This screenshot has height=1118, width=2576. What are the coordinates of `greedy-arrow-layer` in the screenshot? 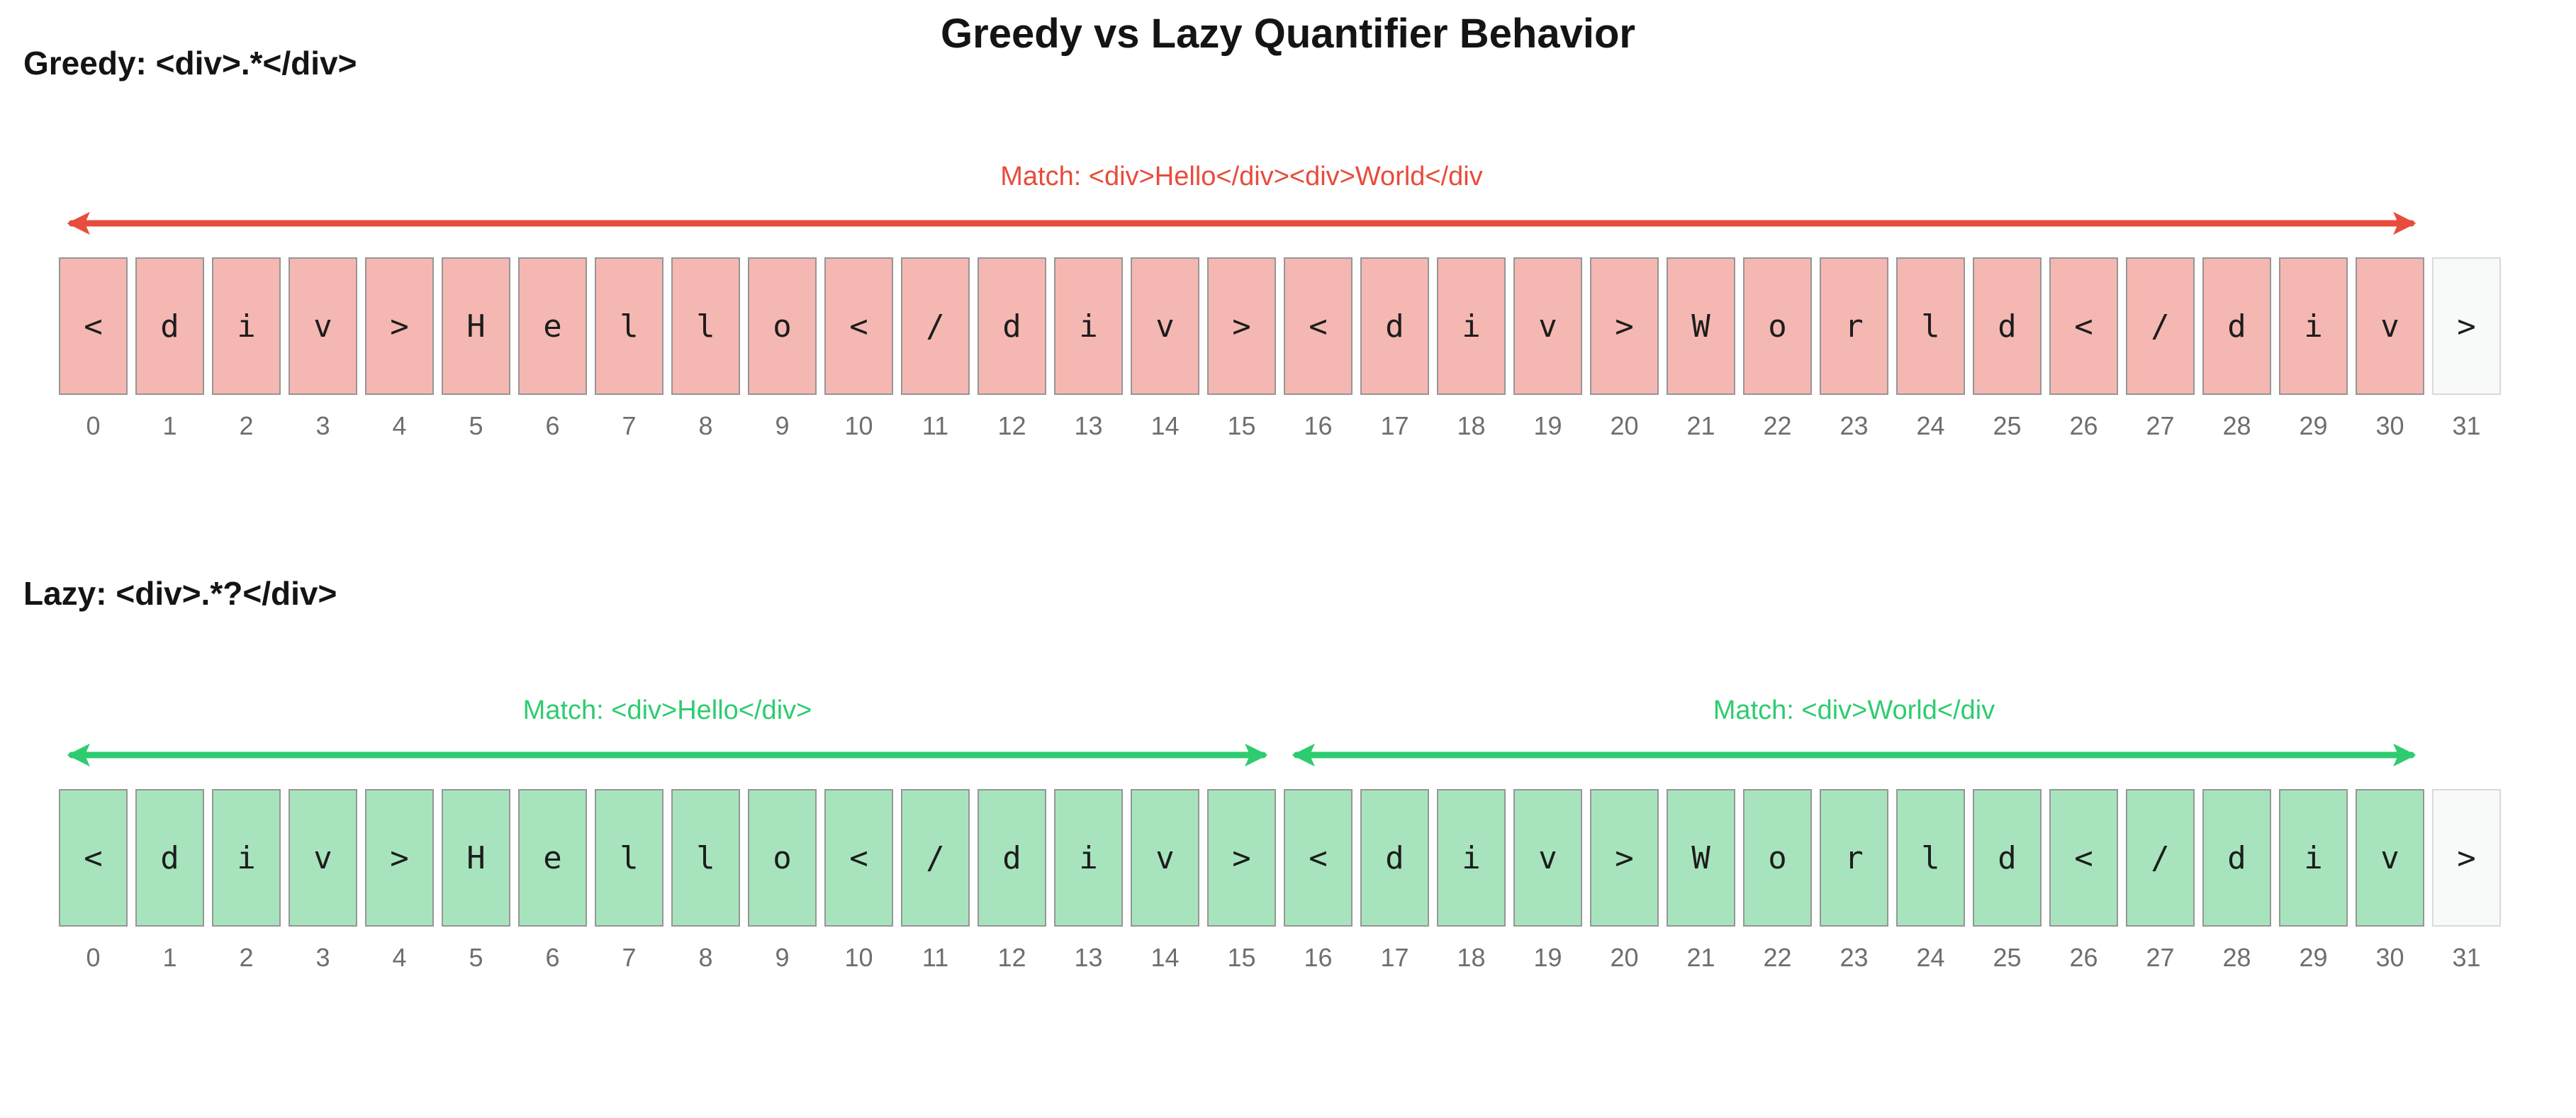 It's located at (1242, 223).